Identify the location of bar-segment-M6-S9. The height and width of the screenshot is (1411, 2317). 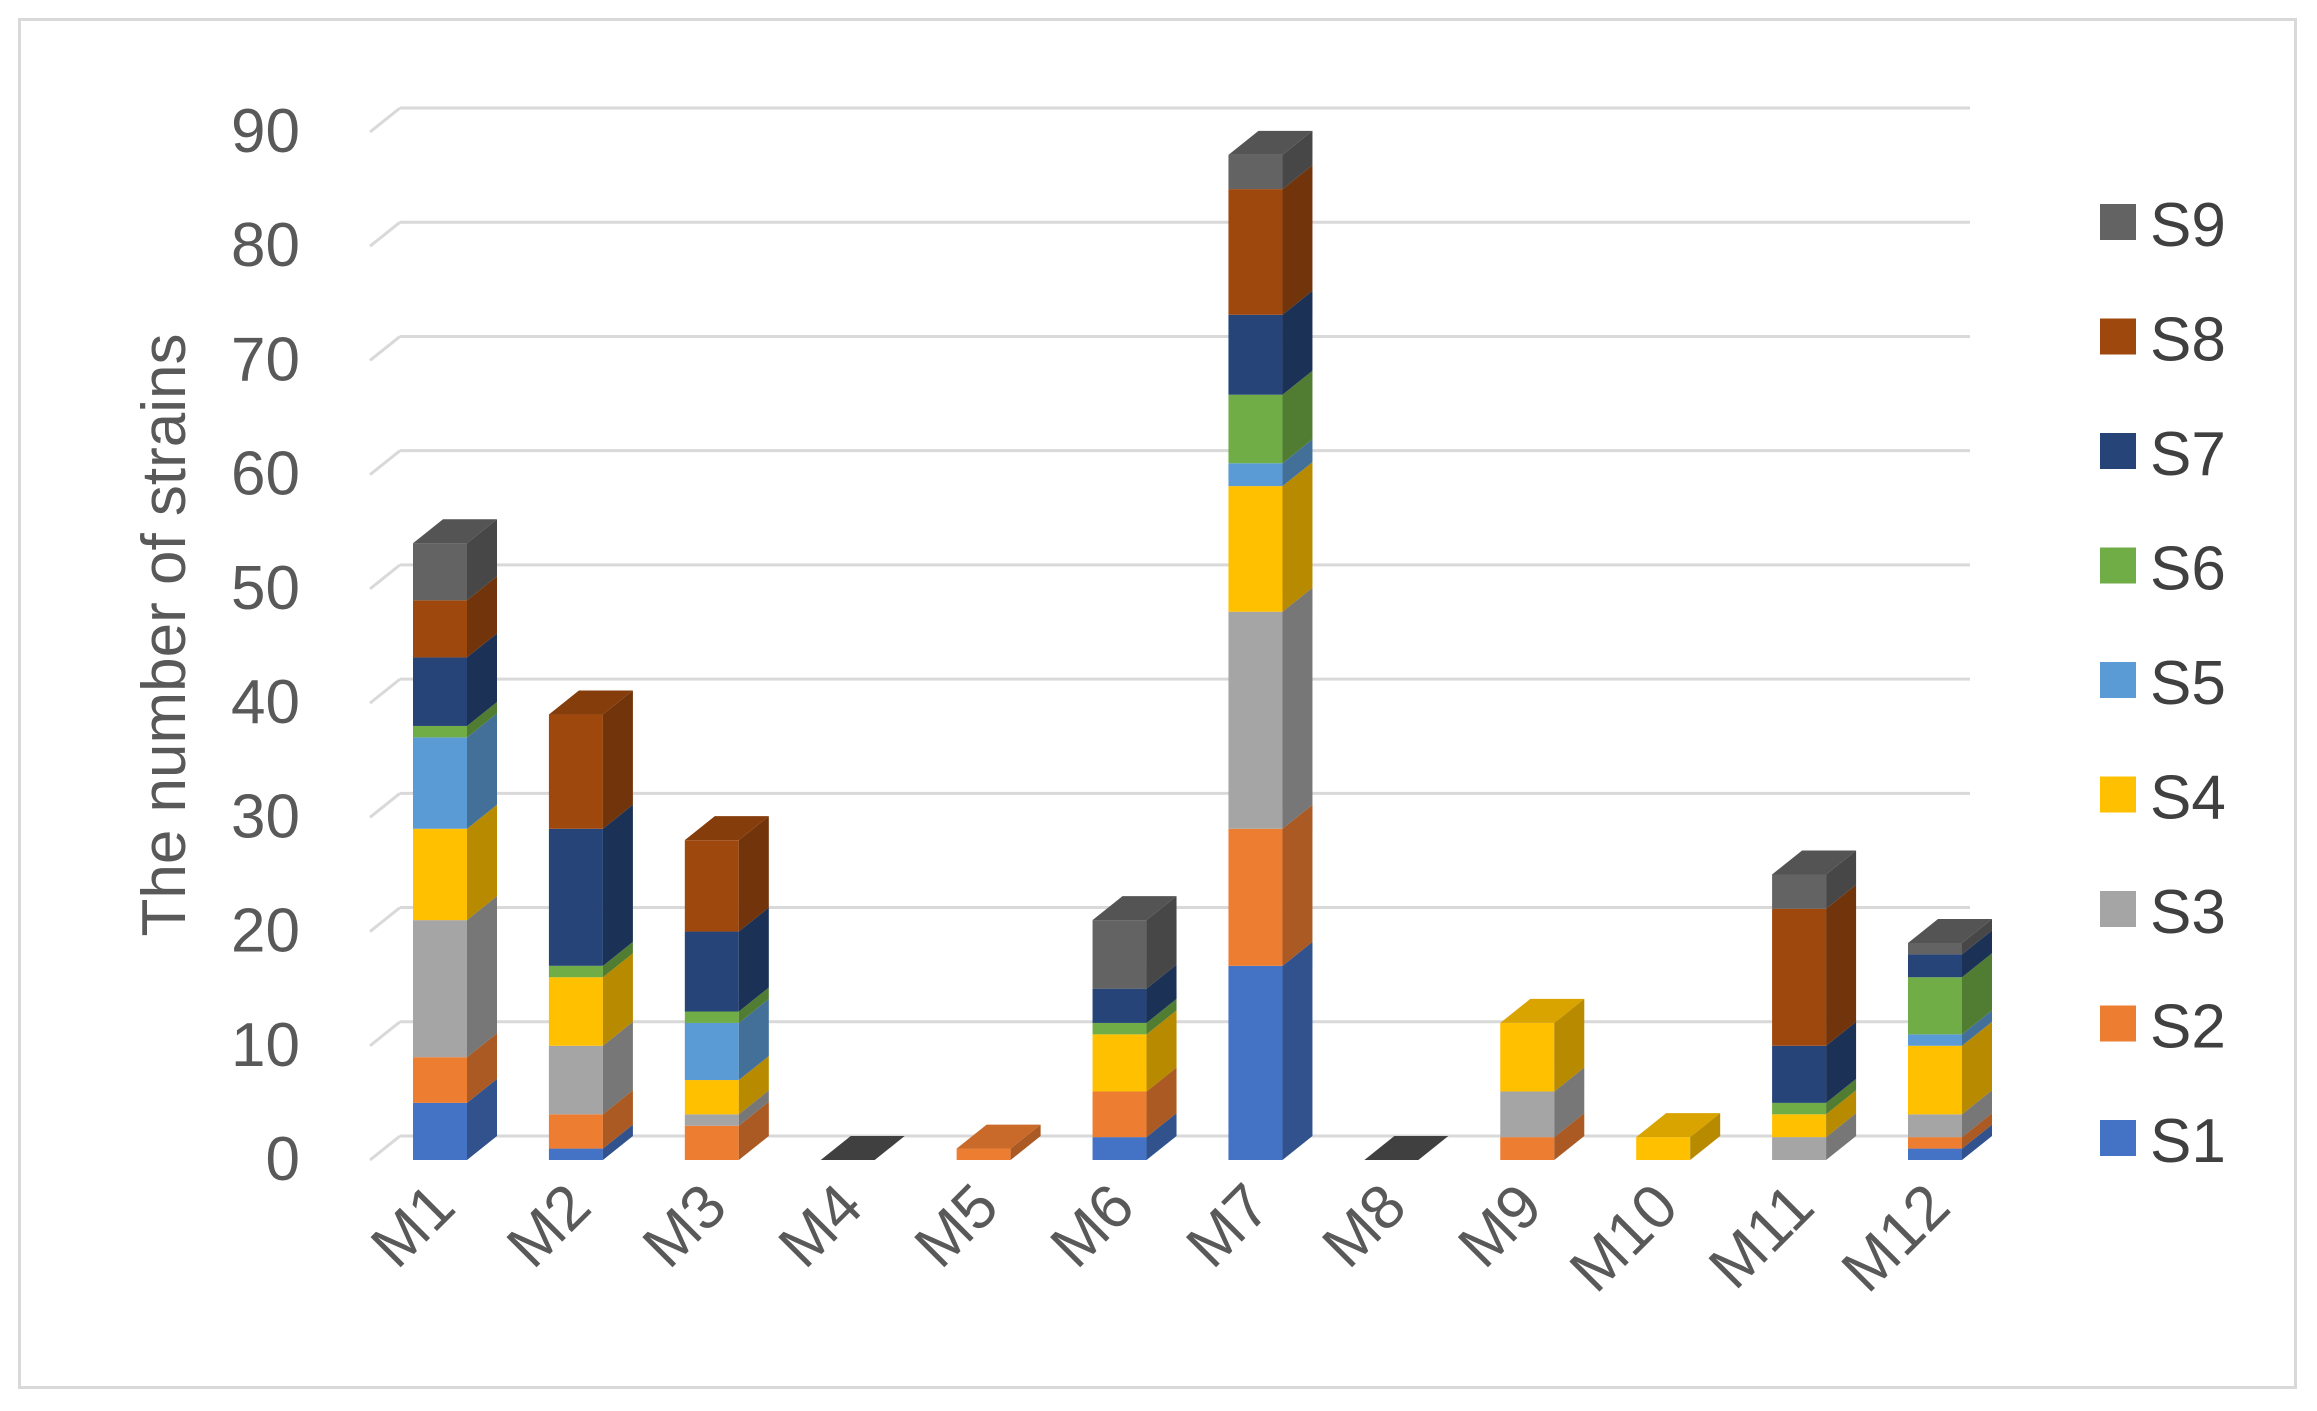
(1119, 954).